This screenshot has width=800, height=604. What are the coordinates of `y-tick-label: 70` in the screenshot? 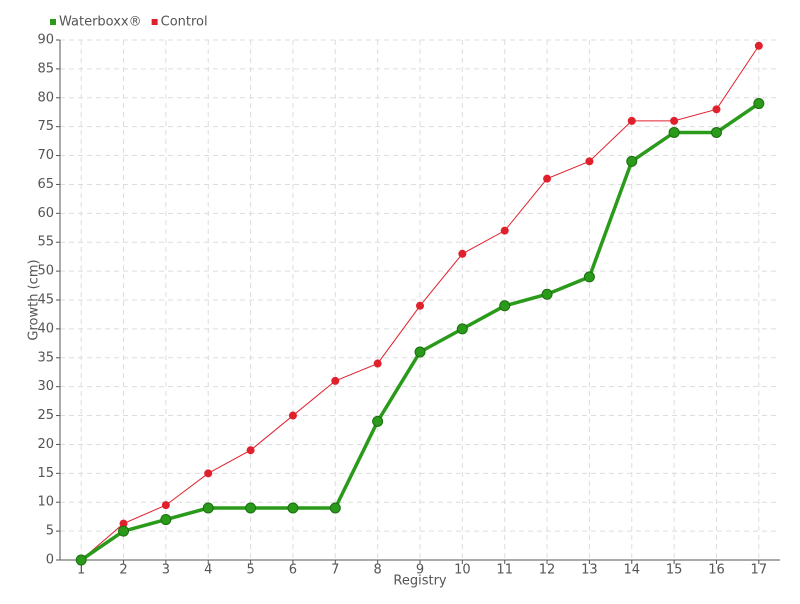 It's located at (45, 155).